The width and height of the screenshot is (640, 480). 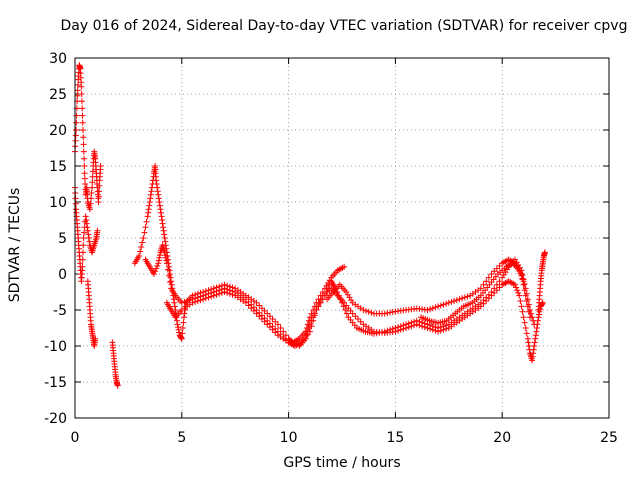 I want to click on series-arc4, so click(x=115, y=364).